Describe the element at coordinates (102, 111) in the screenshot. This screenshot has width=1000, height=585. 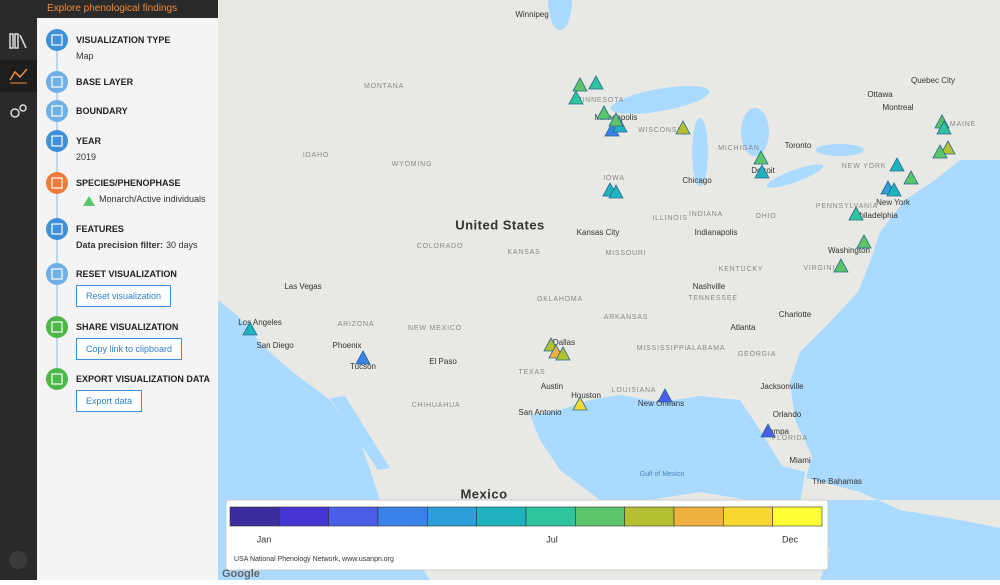
I see `step-title: BOUNDARY` at that location.